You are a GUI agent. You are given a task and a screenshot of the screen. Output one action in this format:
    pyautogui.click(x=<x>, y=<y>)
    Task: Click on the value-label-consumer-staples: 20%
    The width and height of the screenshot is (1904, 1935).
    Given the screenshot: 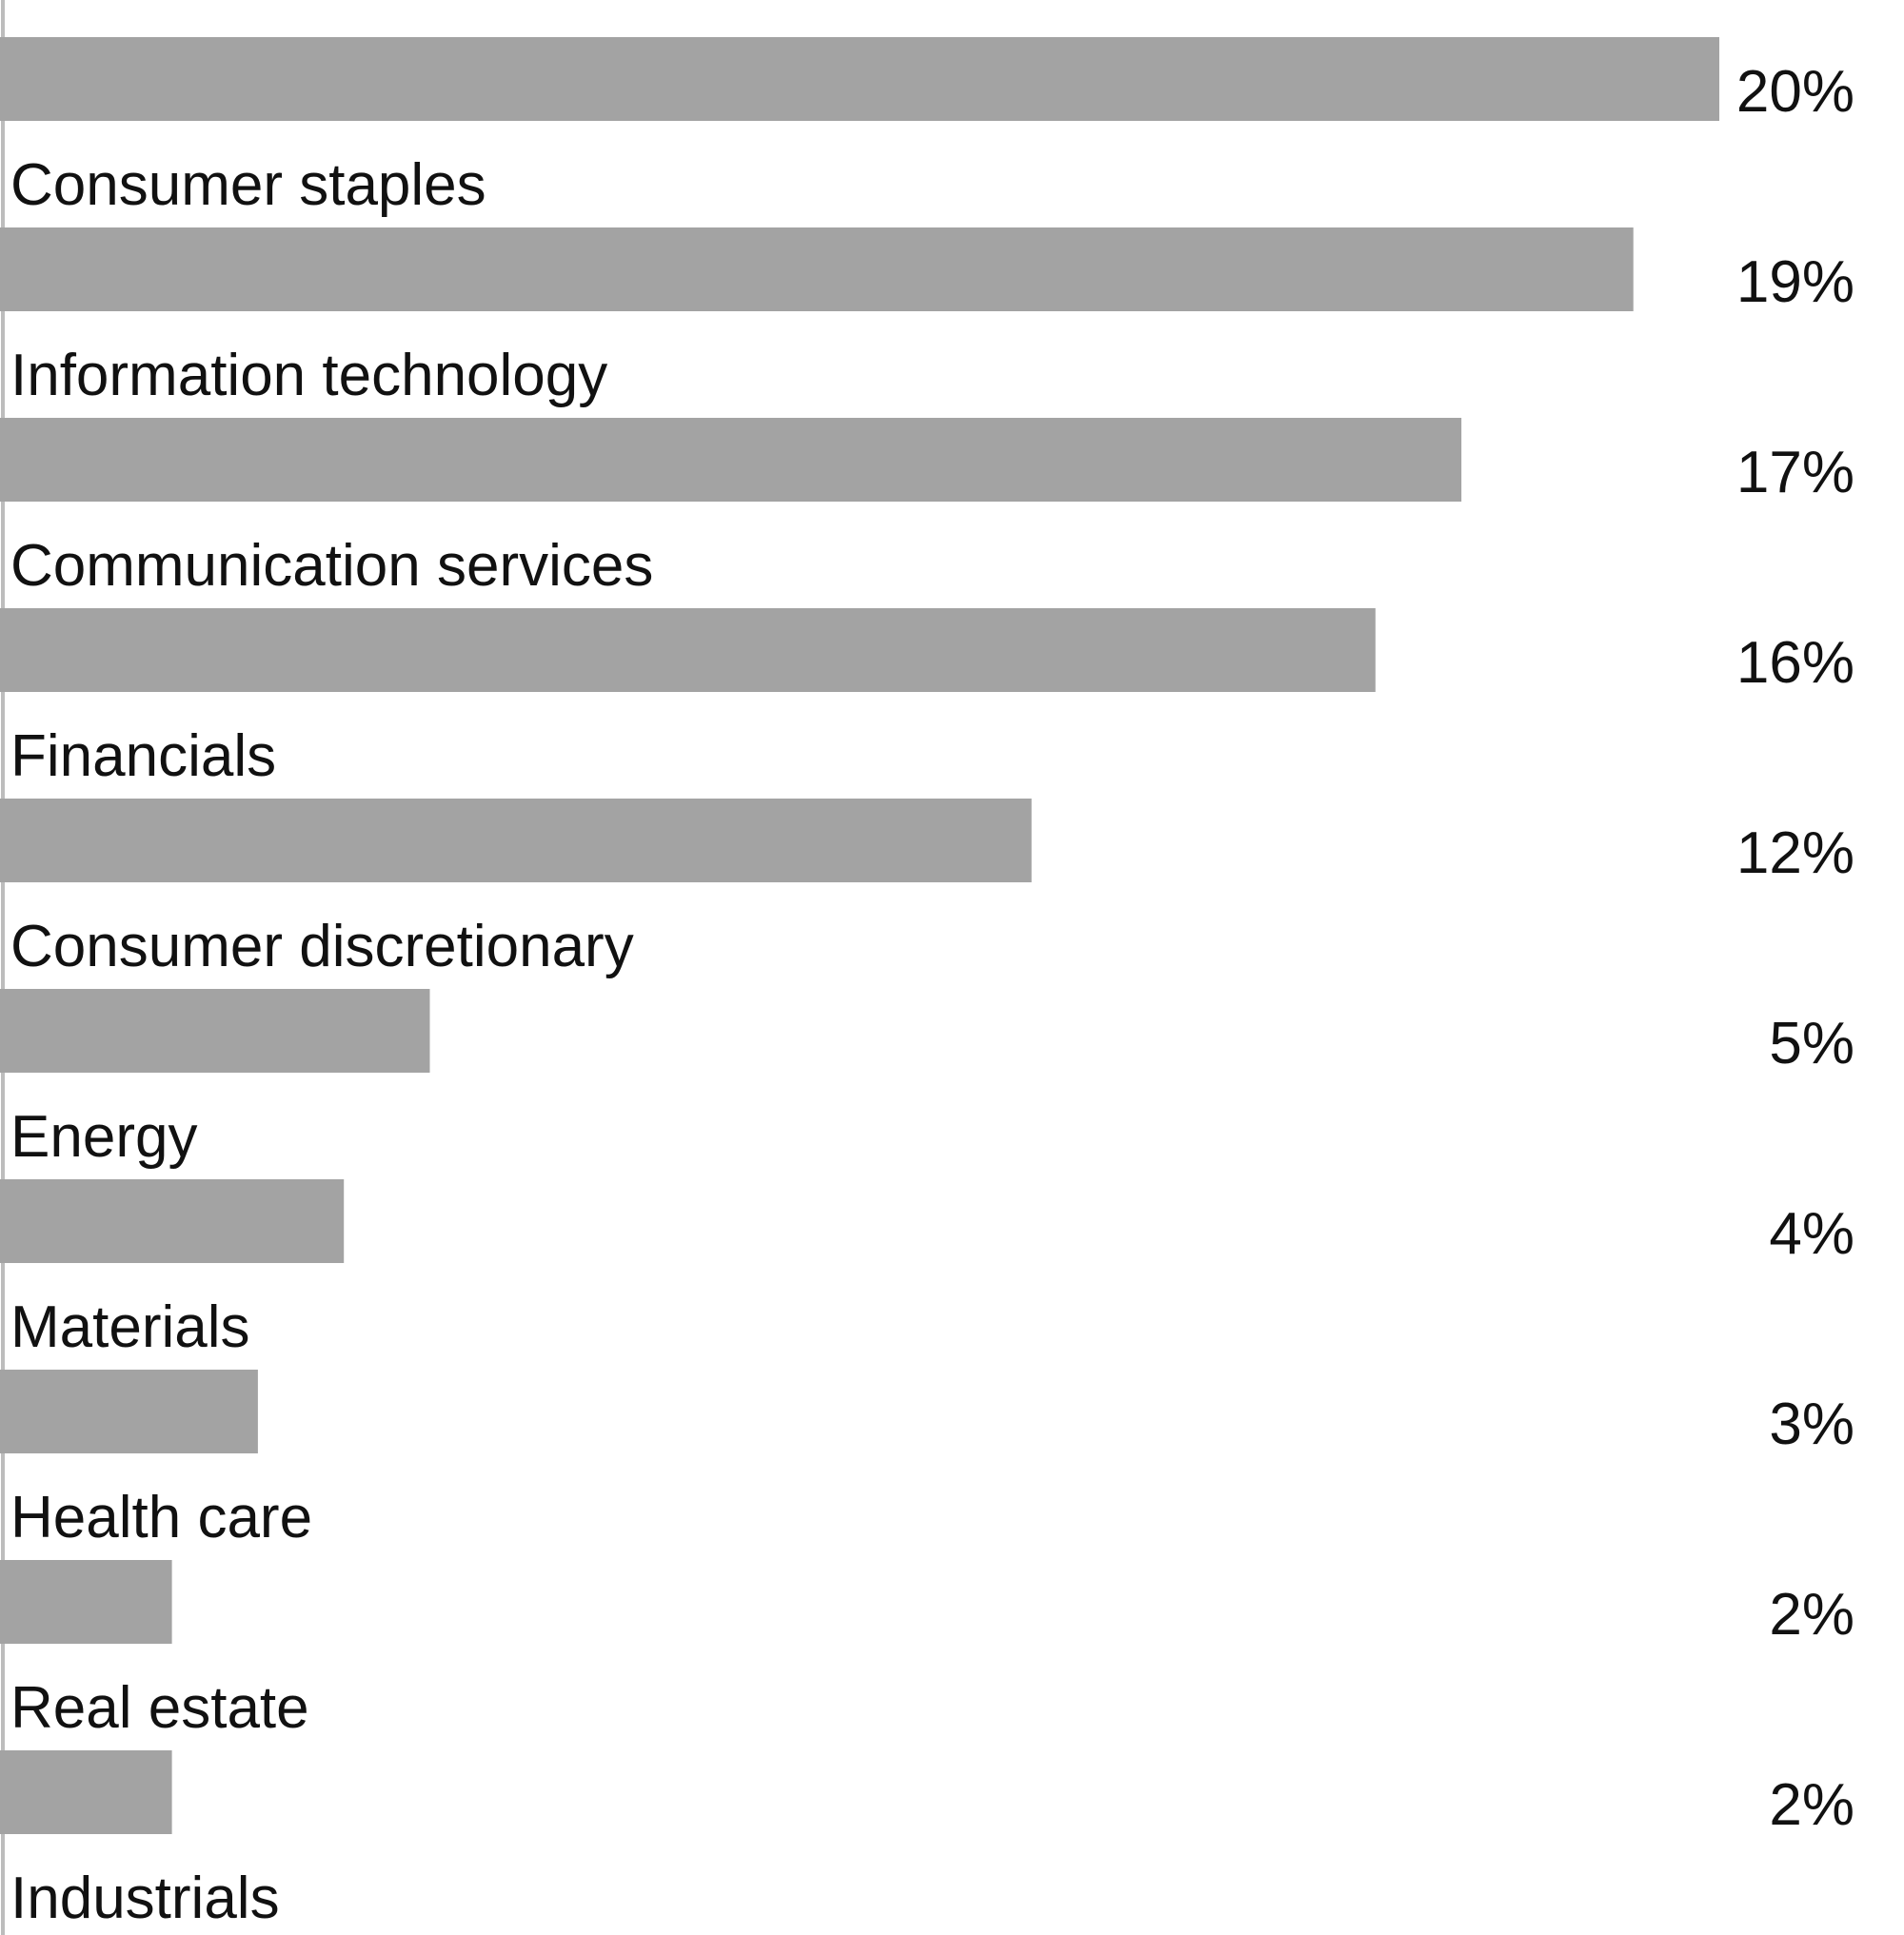 What is the action you would take?
    pyautogui.click(x=1795, y=92)
    